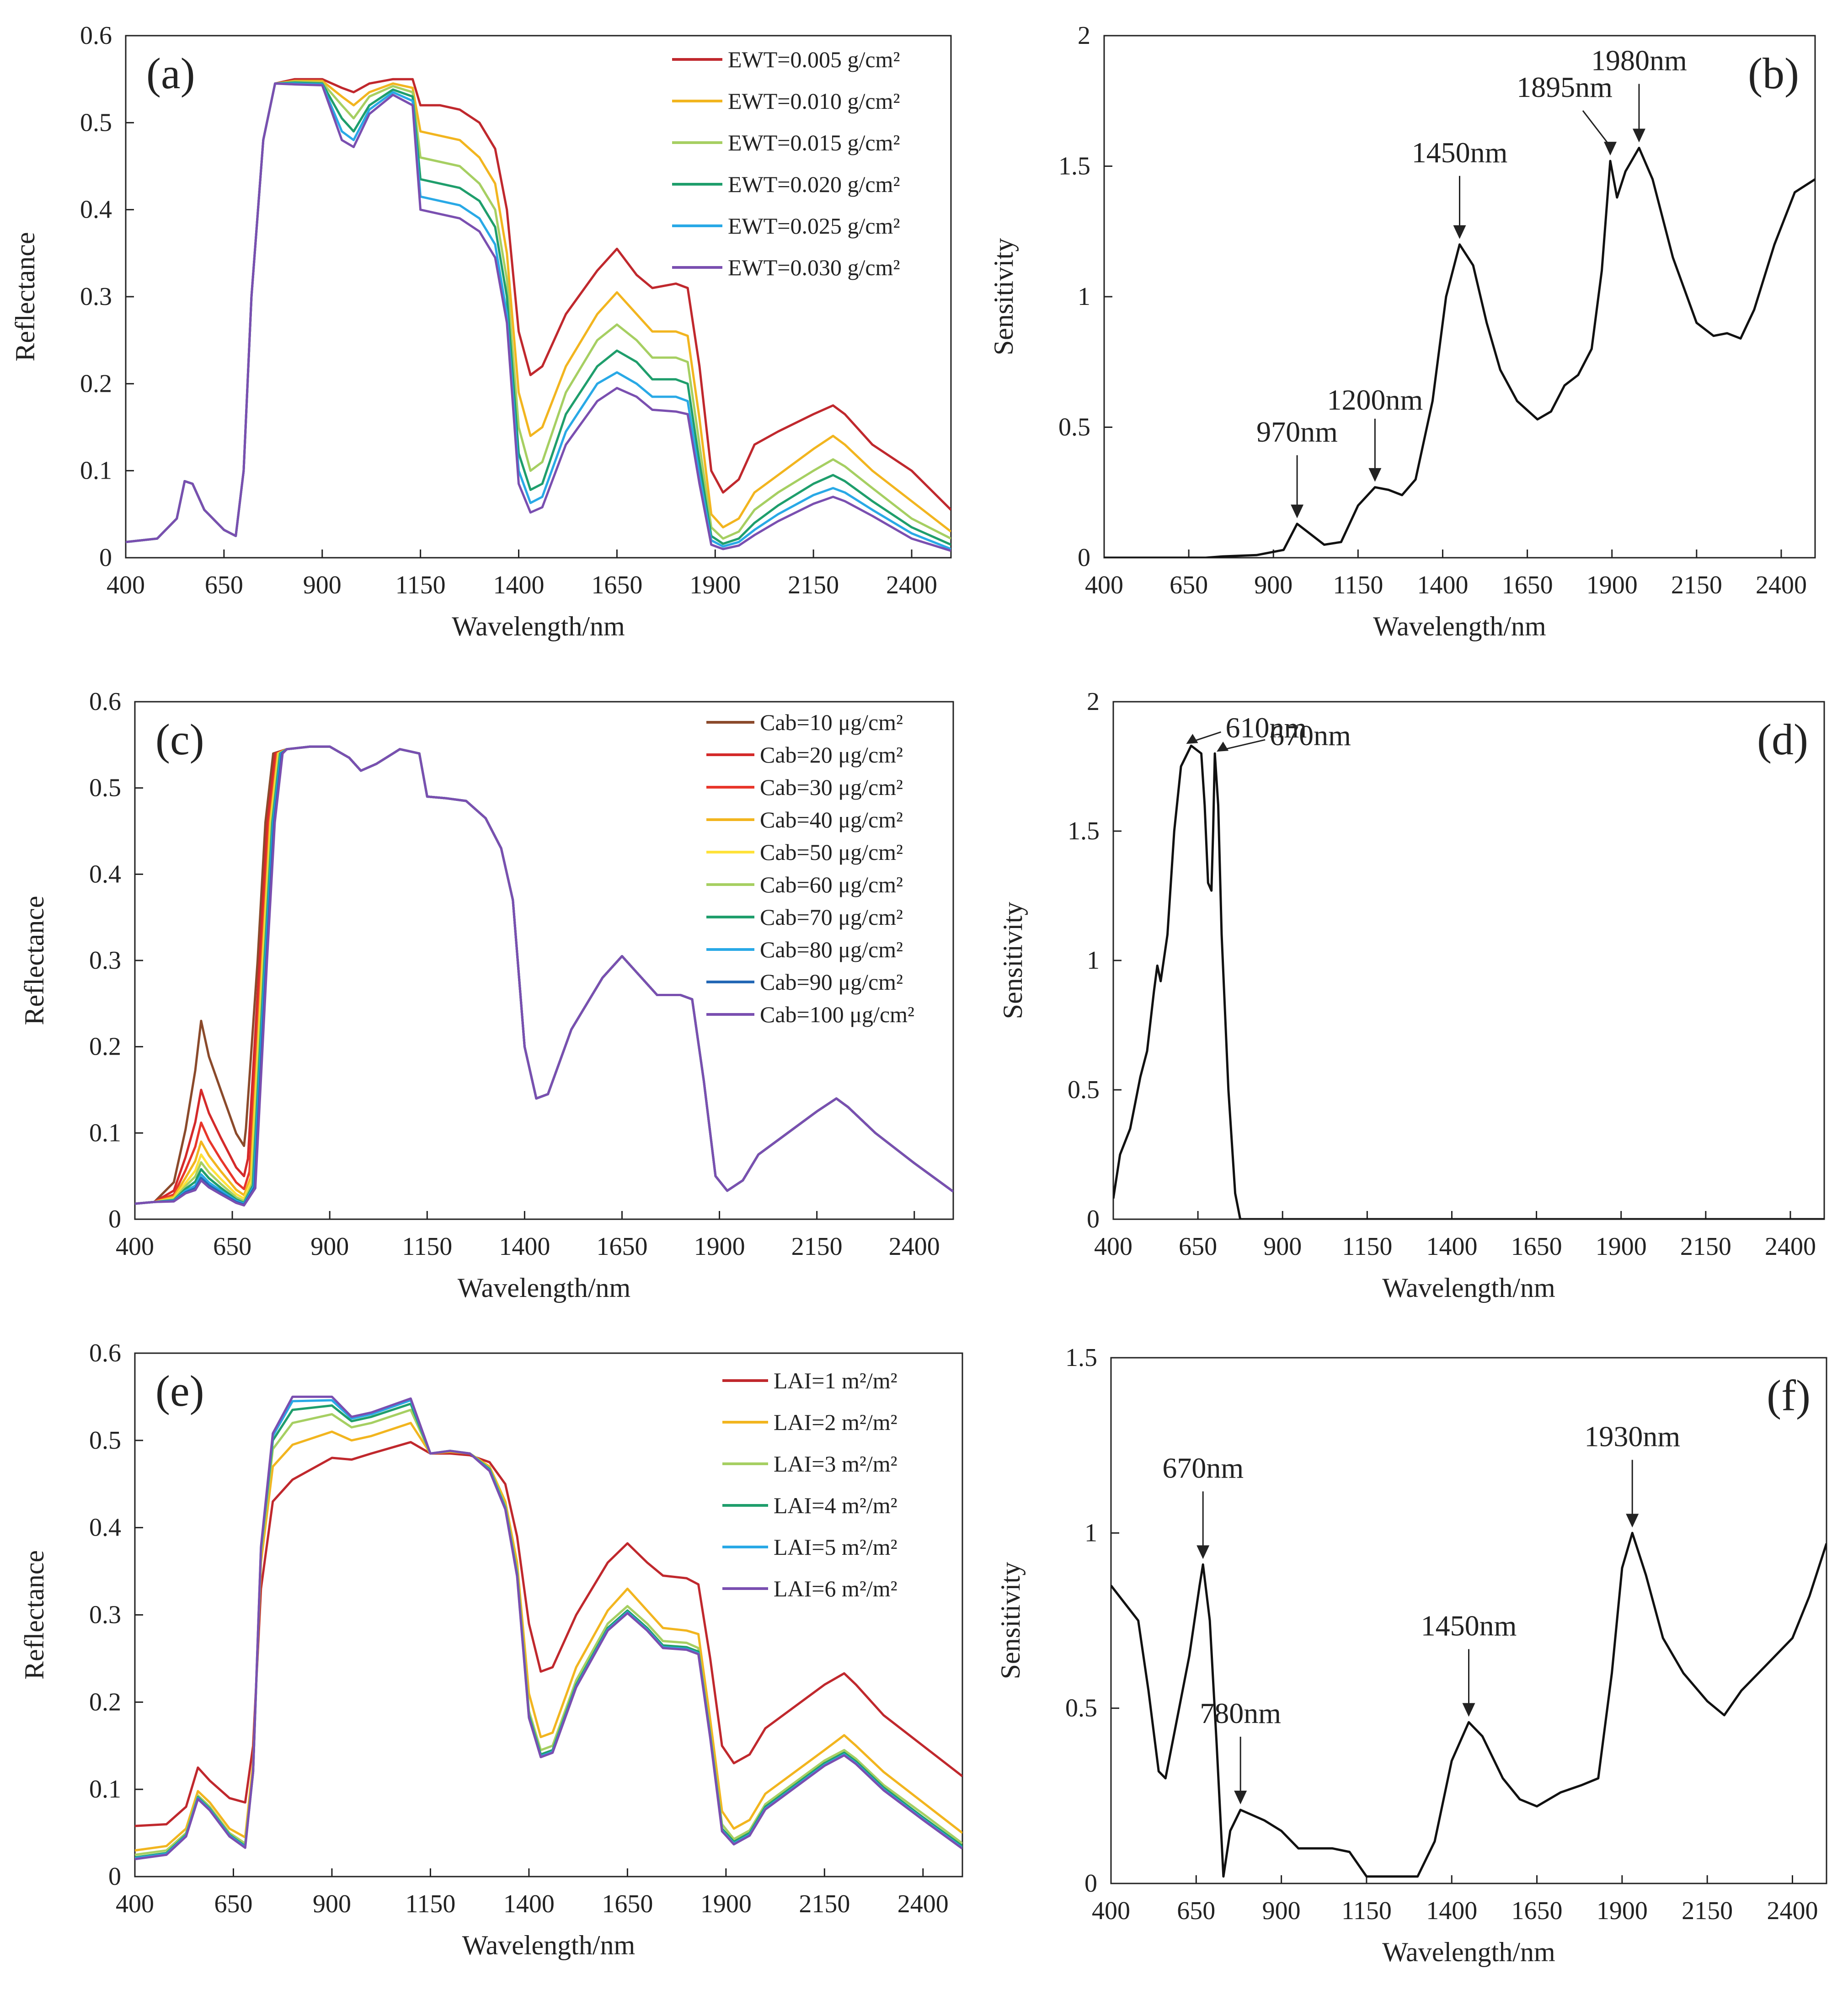 Image resolution: width=1848 pixels, height=1995 pixels. What do you see at coordinates (1094, 702) in the screenshot?
I see `y-tick-label: 2` at bounding box center [1094, 702].